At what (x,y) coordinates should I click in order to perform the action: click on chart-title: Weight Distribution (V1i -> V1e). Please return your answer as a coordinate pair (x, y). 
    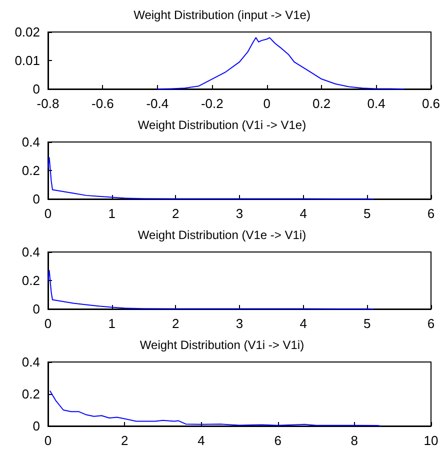
    Looking at the image, I should click on (222, 125).